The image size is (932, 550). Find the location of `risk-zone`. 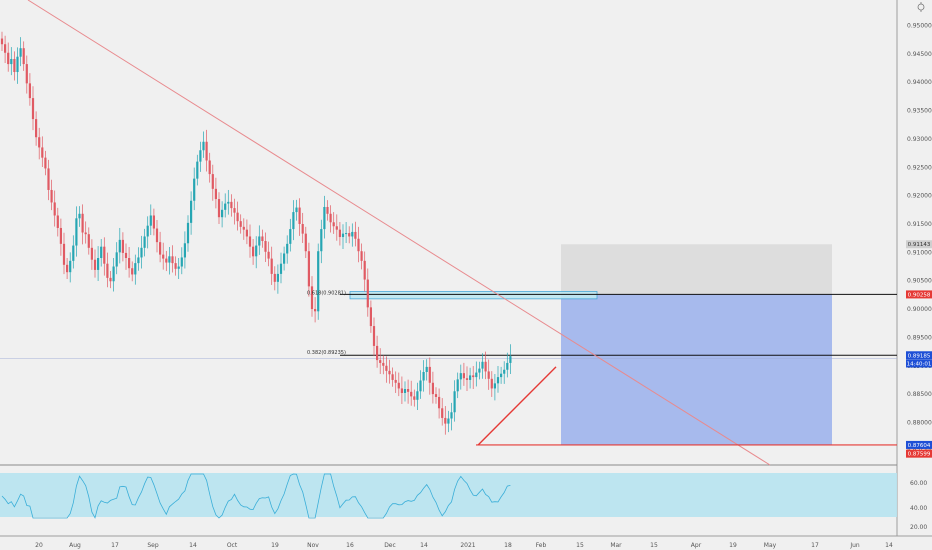

risk-zone is located at coordinates (696, 369).